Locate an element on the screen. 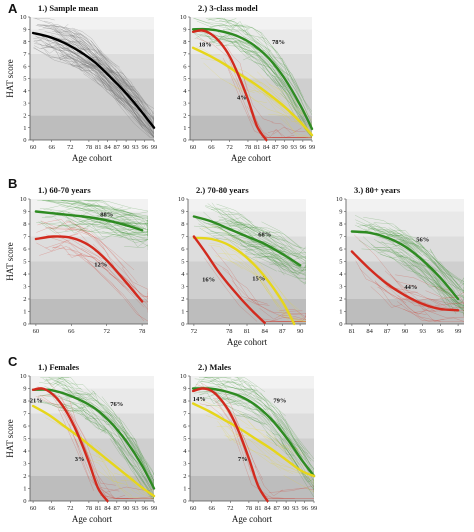 The image size is (474, 532). y-tick-label: 0 is located at coordinates (340, 324).